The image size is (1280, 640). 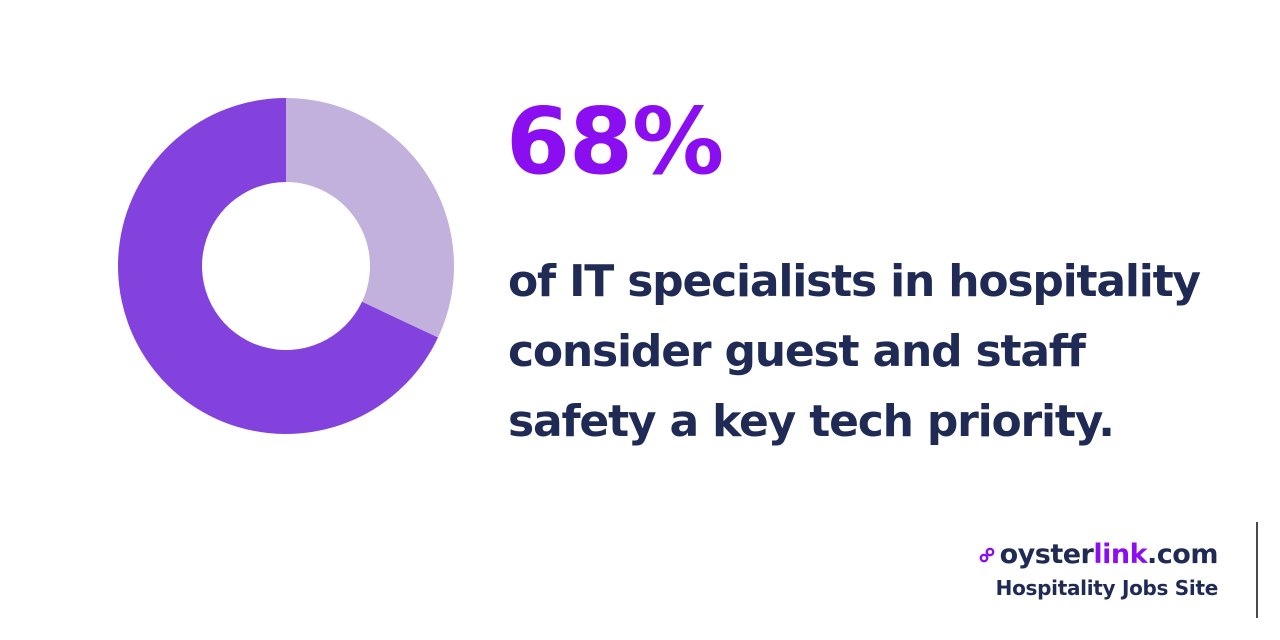 I want to click on description-line-1: of IT specialists in hospitality, so click(x=854, y=281).